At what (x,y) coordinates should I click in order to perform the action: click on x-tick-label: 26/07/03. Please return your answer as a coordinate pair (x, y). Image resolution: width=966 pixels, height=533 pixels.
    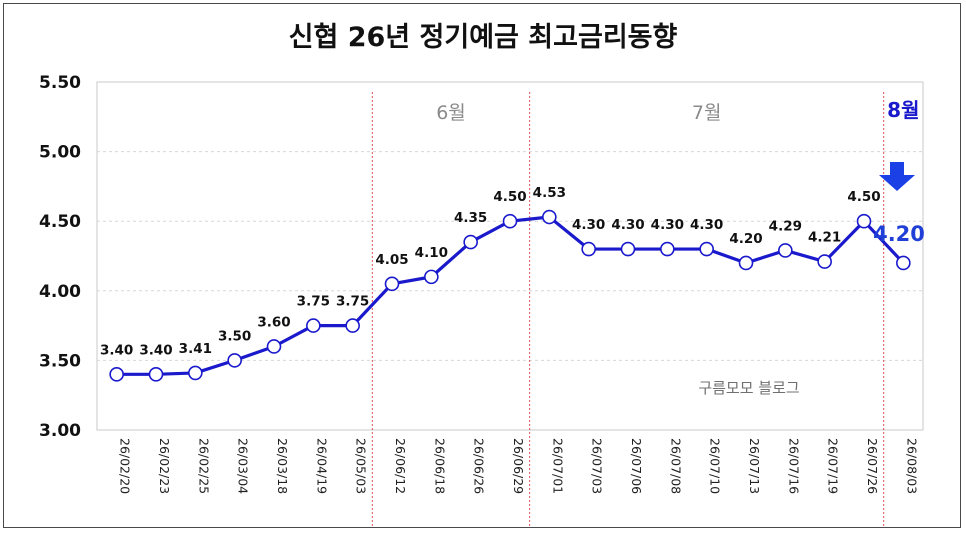
    Looking at the image, I should click on (597, 466).